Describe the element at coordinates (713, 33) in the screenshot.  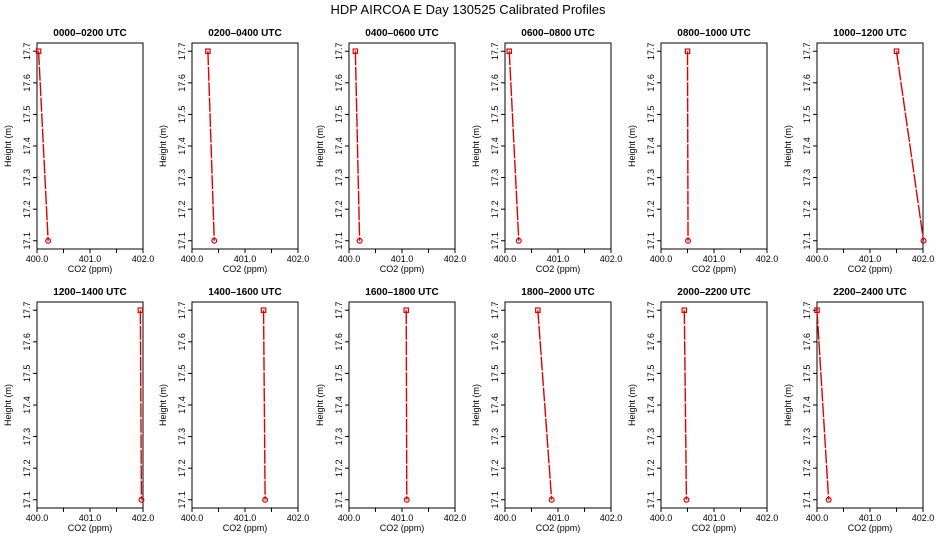
I see `panel-title: 0800–1000 UTC` at that location.